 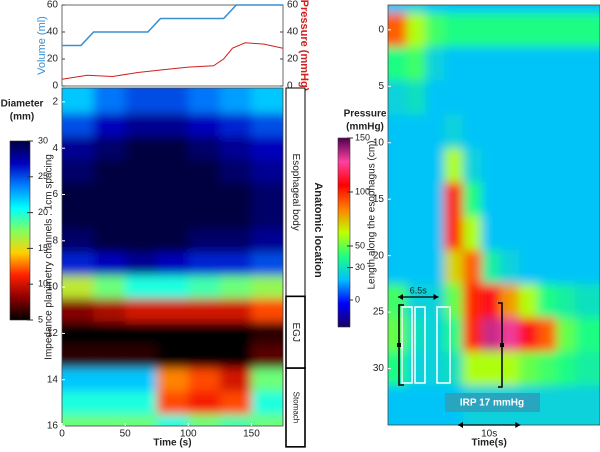 I want to click on y2-tick-label: 40, so click(x=293, y=32).